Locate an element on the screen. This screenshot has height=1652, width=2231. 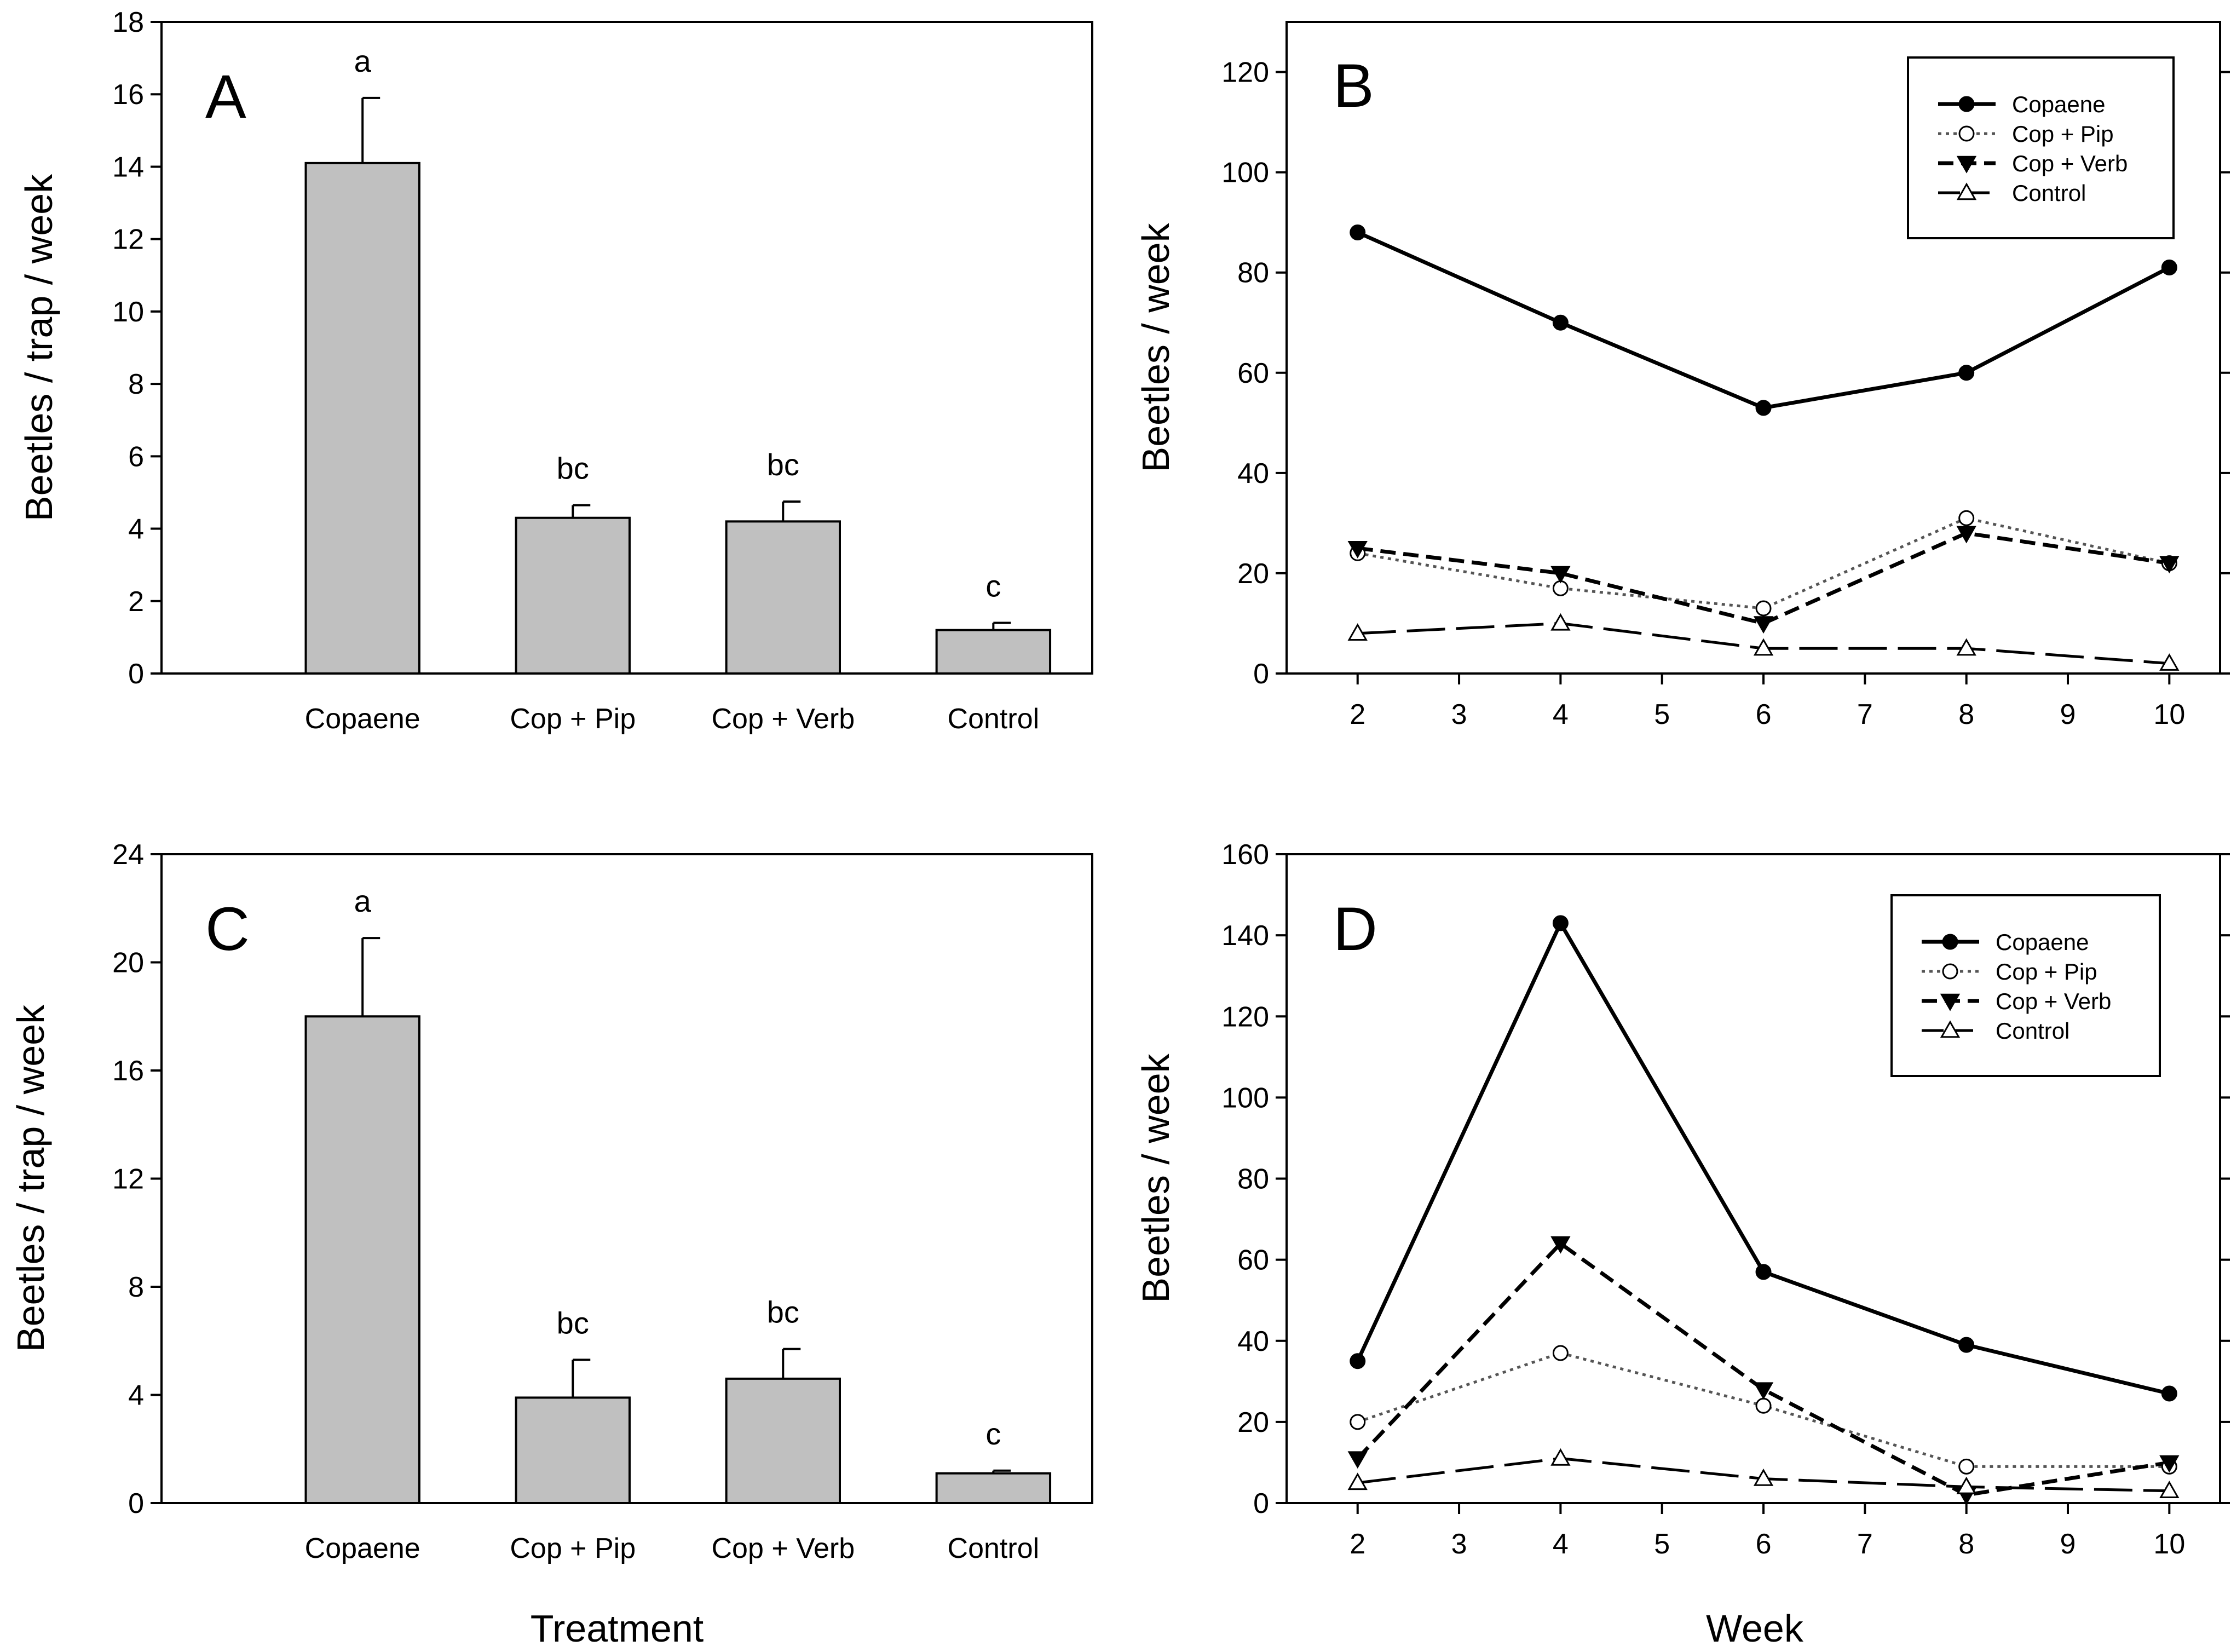
y-tick-label: 100 is located at coordinates (1245, 1098).